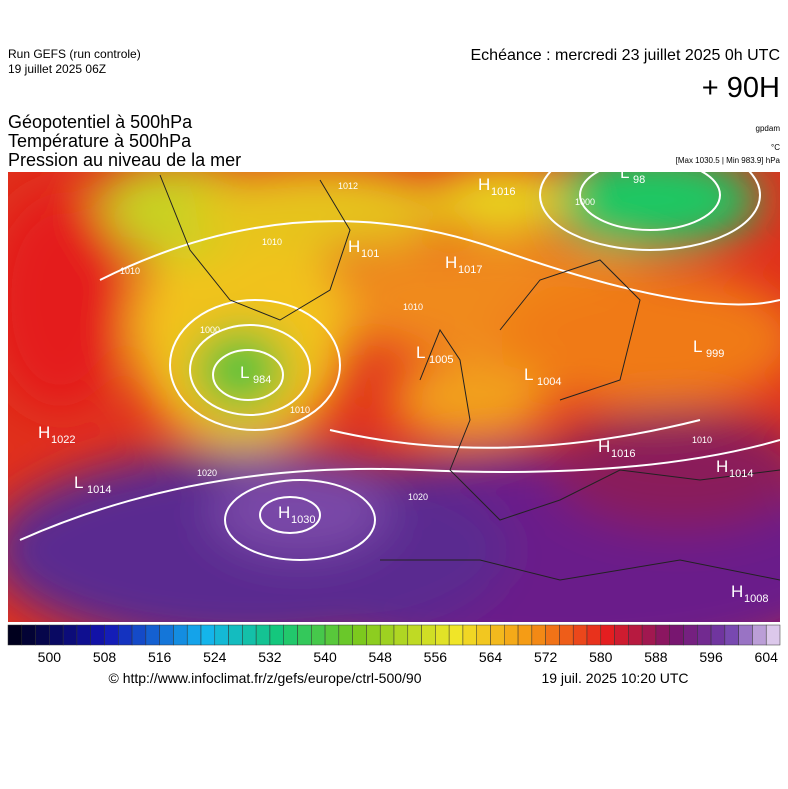  Describe the element at coordinates (614, 678) in the screenshot. I see `generated-time: 19 juil. 2025 10:20 UTC` at that location.